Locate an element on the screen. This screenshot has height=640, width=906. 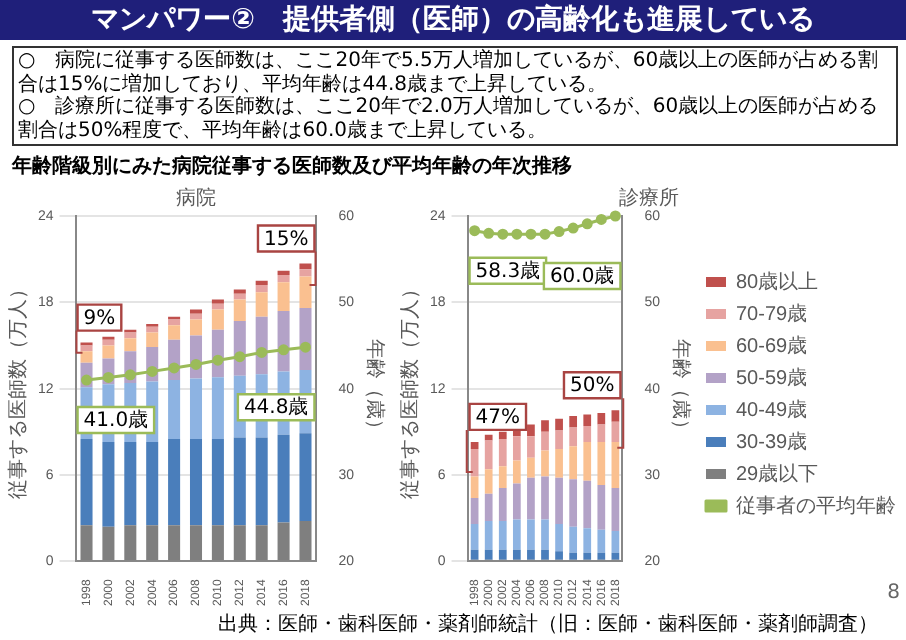
data-label: 60.0歳 is located at coordinates (582, 276).